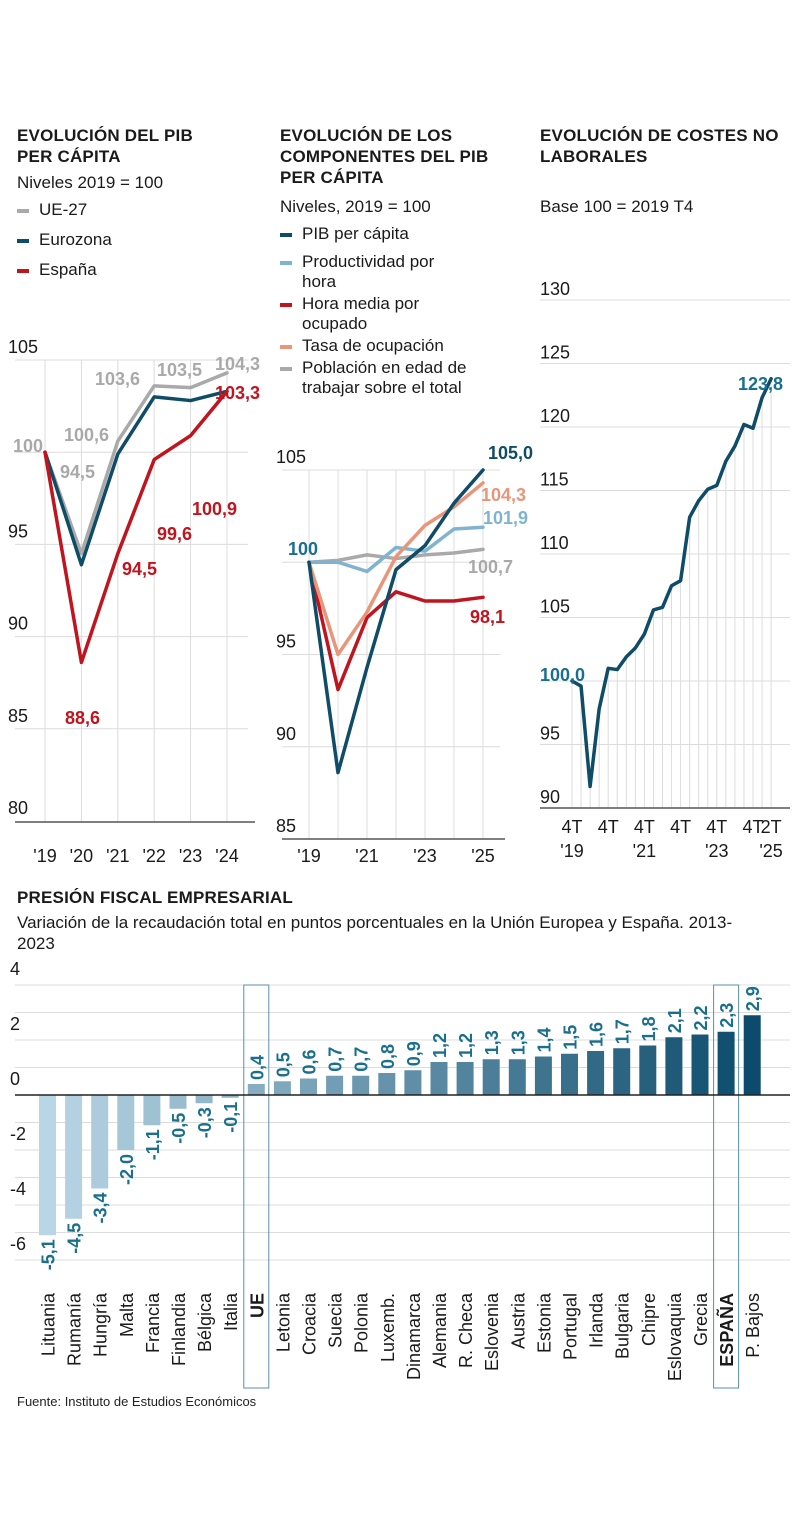 The image size is (800, 1529). What do you see at coordinates (466, 1045) in the screenshot?
I see `bar-value-label: 1,2` at bounding box center [466, 1045].